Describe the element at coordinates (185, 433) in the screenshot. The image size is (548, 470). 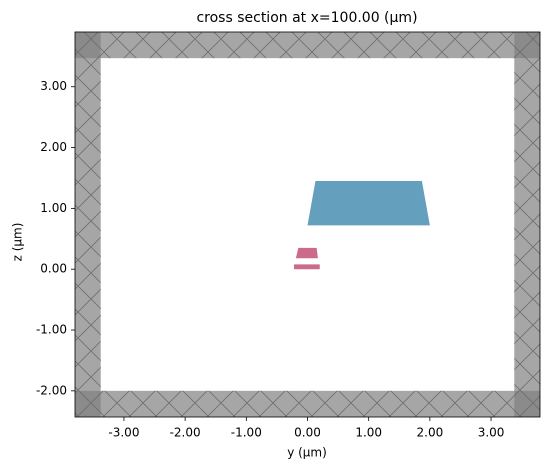
I see `x-tick-label: -2.00` at that location.